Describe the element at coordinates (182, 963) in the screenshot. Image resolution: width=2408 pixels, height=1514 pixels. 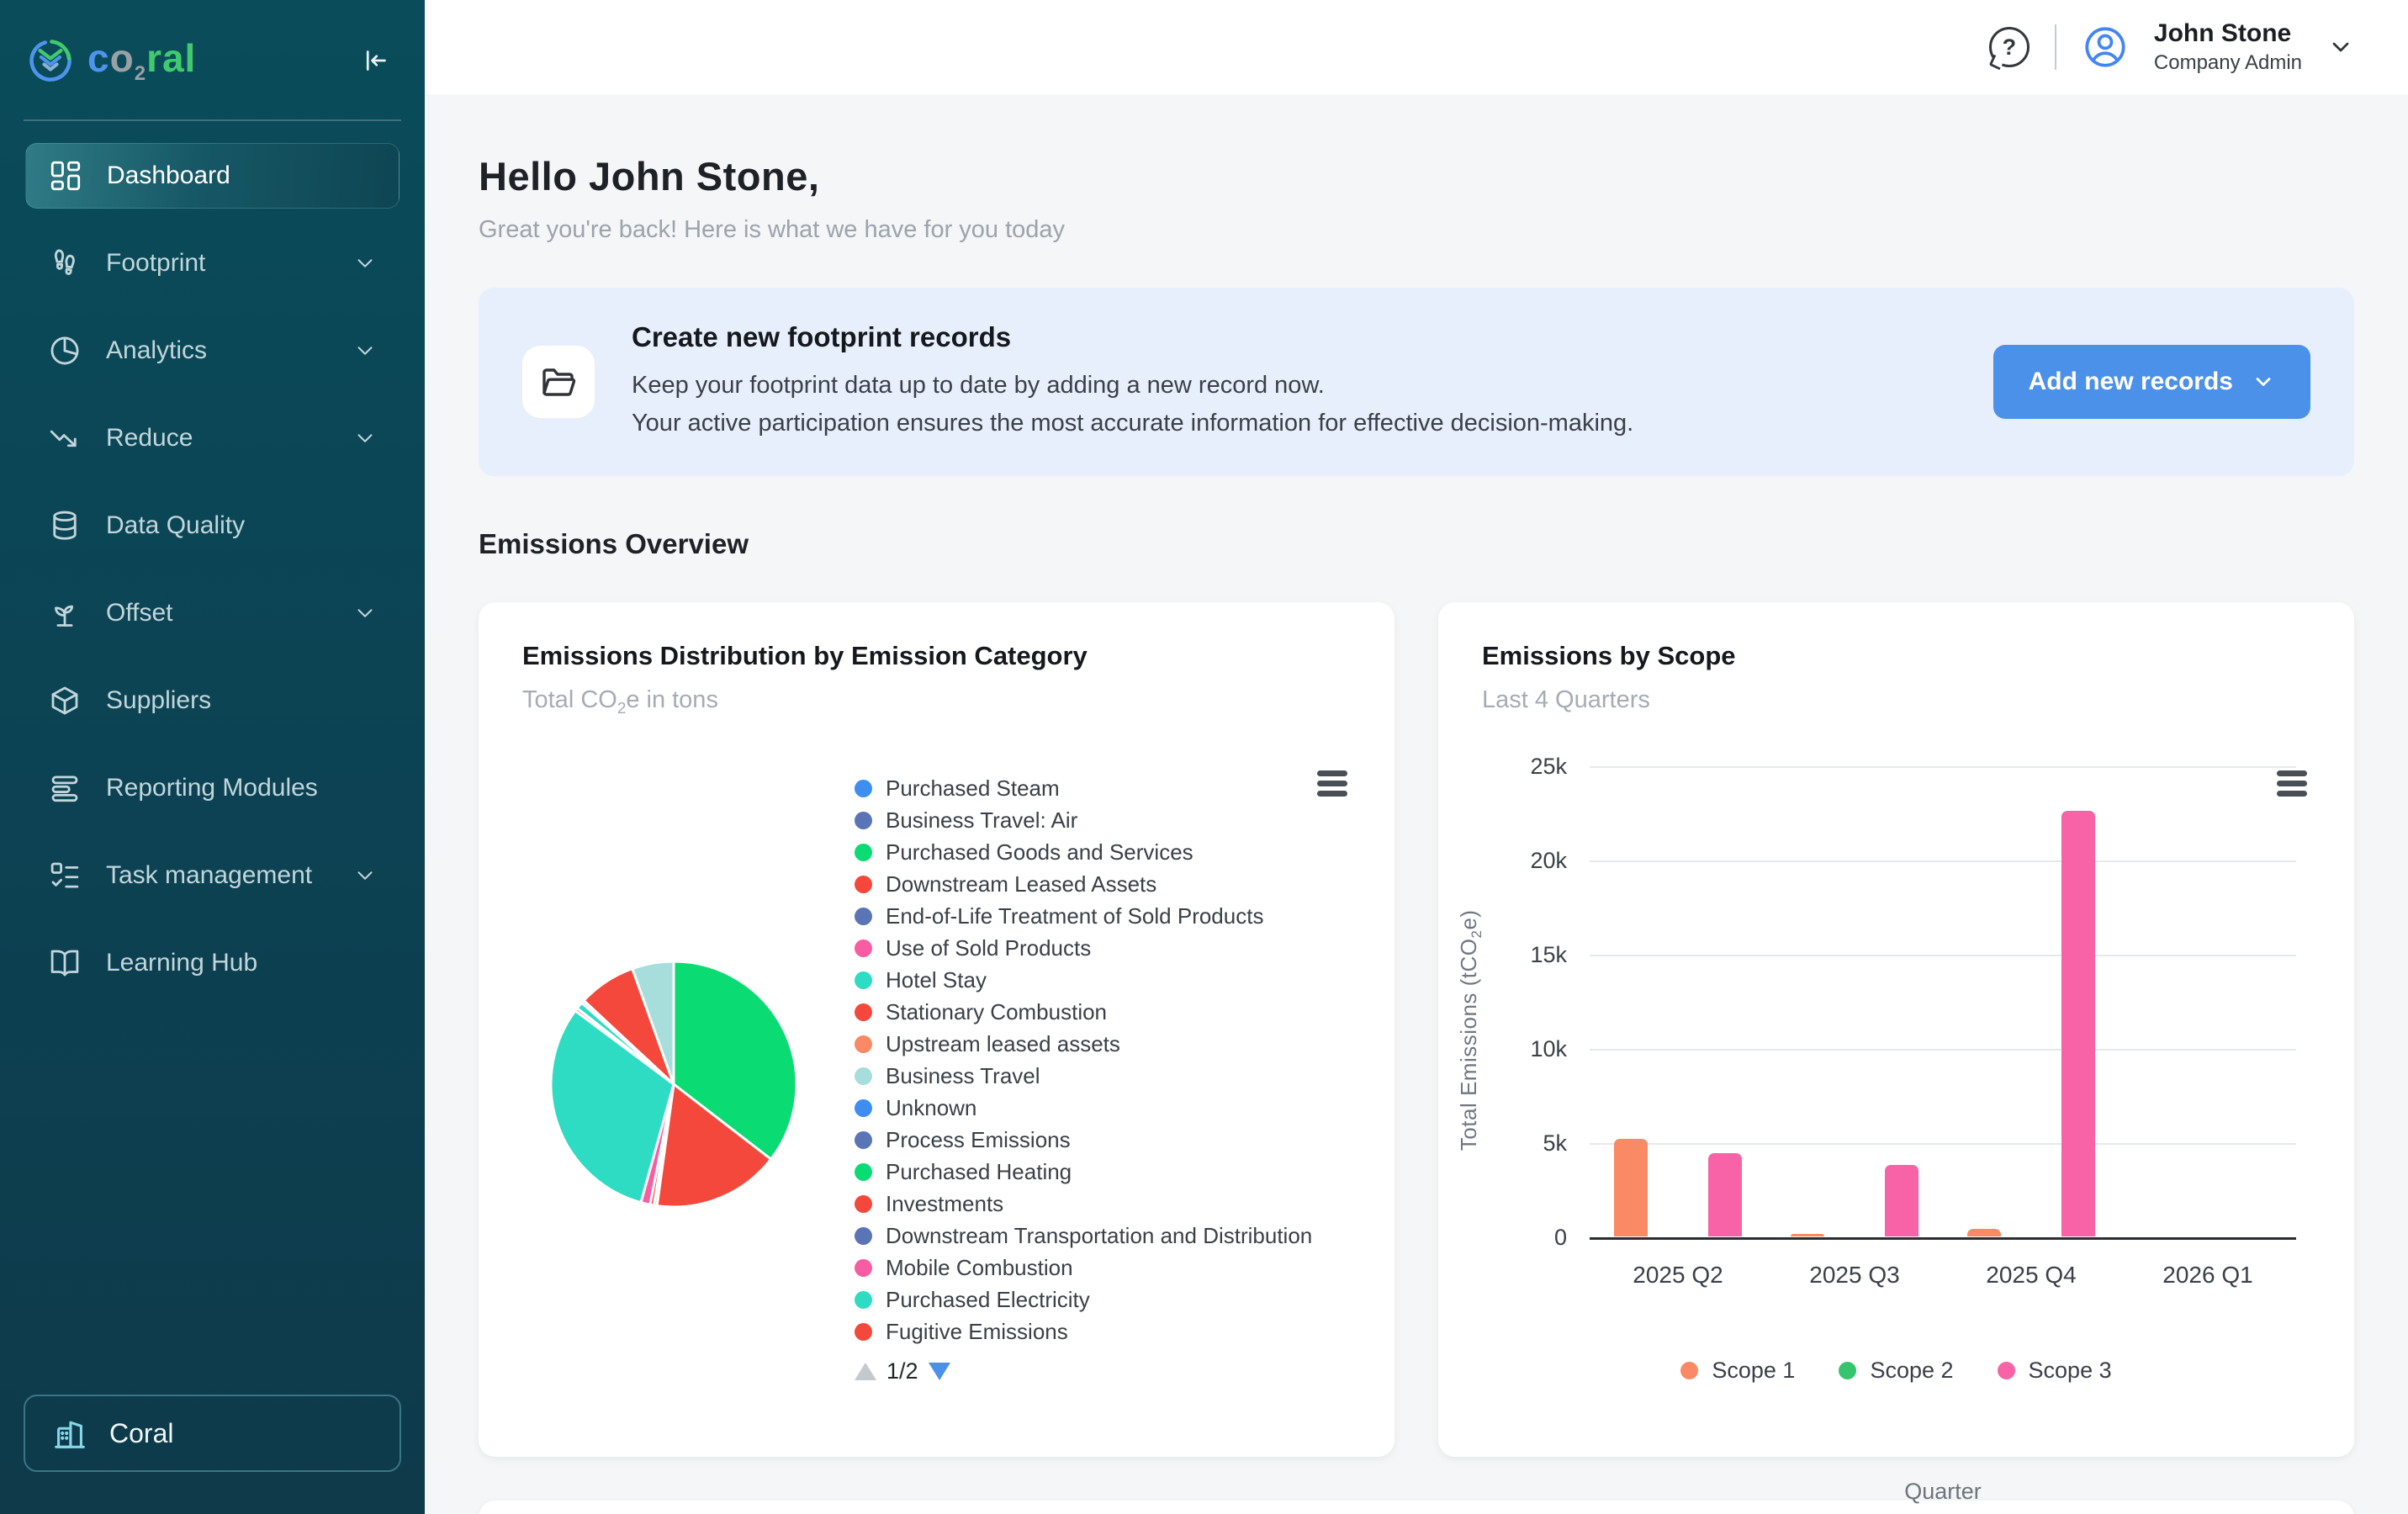
I see `sidebar-item-label: Learning Hub` at that location.